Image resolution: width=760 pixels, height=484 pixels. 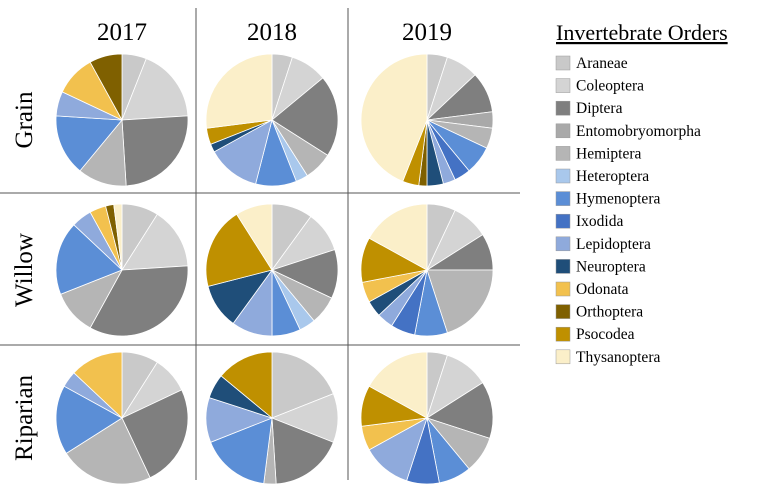 What do you see at coordinates (24, 270) in the screenshot?
I see `row-header: Willow` at bounding box center [24, 270].